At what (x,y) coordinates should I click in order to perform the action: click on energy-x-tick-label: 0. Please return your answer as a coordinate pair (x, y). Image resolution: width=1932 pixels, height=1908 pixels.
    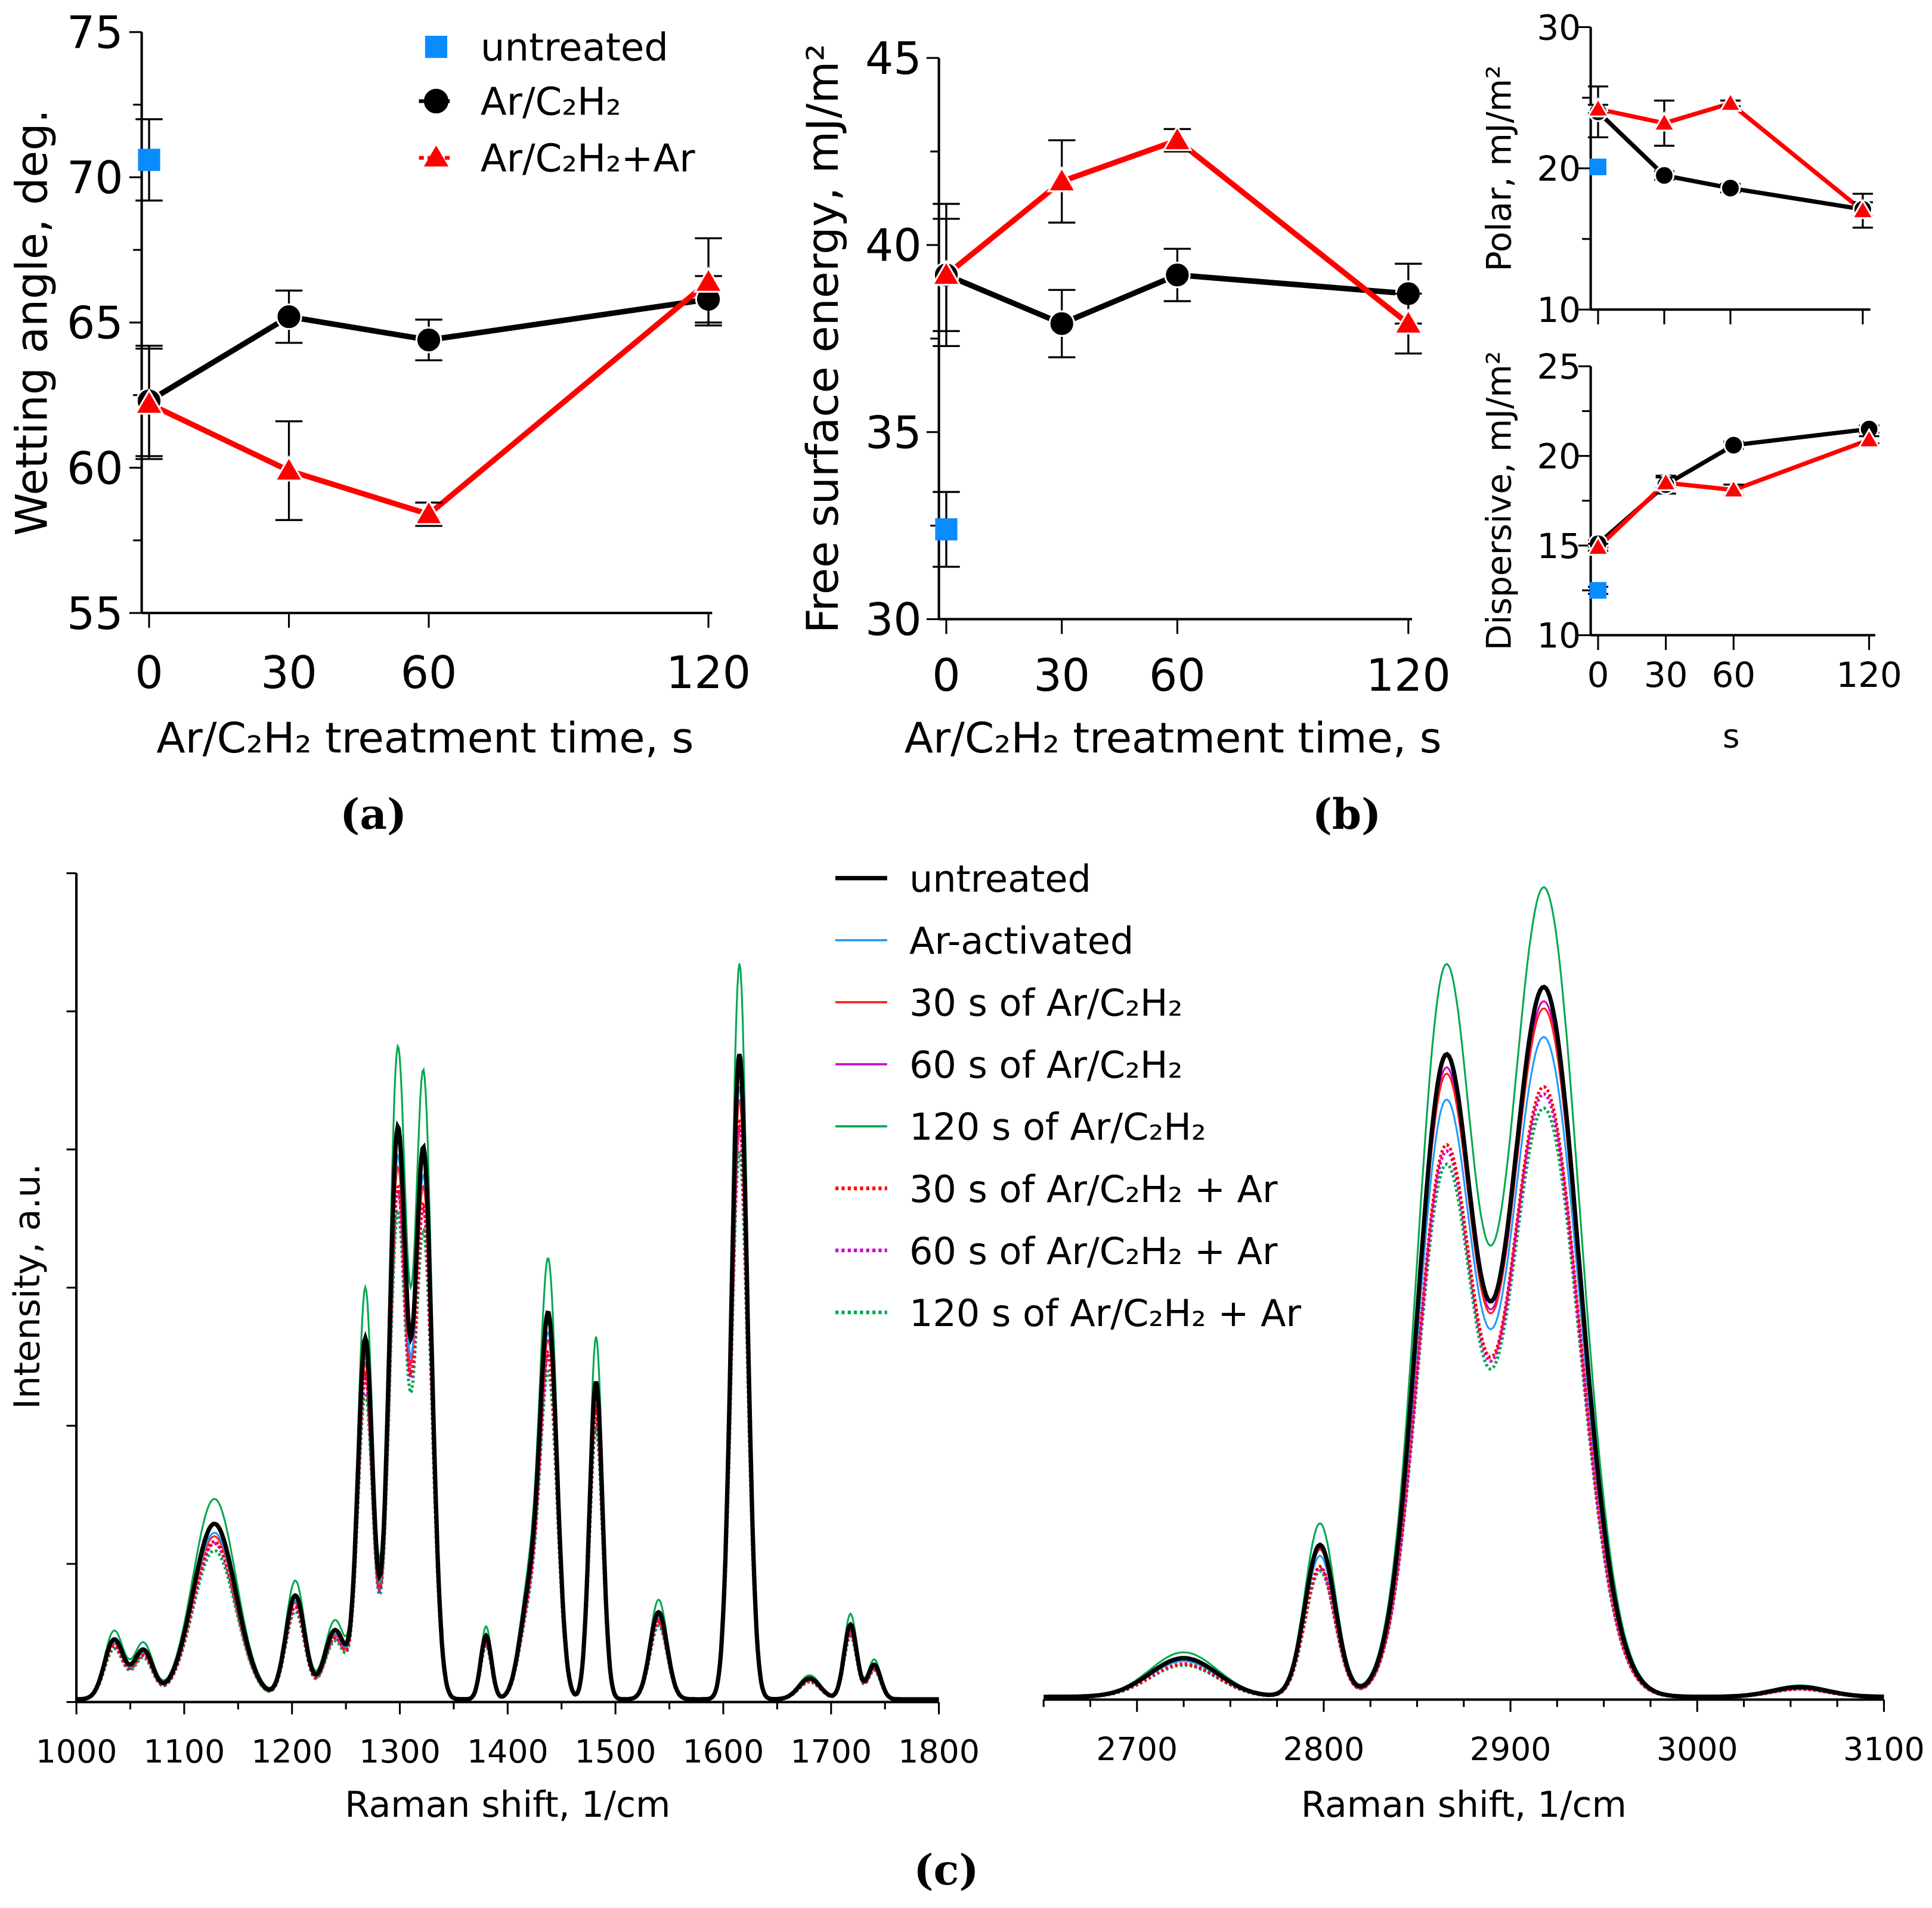
    Looking at the image, I should click on (946, 675).